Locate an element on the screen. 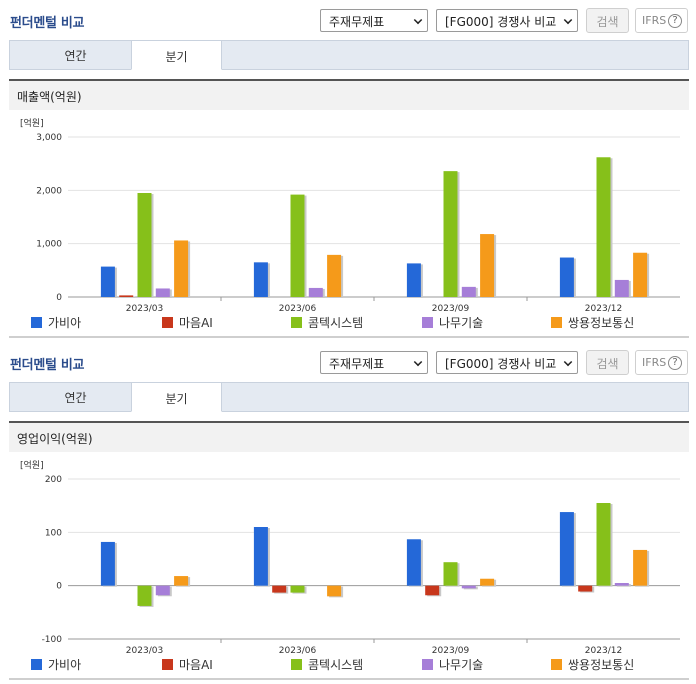 The width and height of the screenshot is (696, 684). ifrs-label: IFRS is located at coordinates (654, 362).